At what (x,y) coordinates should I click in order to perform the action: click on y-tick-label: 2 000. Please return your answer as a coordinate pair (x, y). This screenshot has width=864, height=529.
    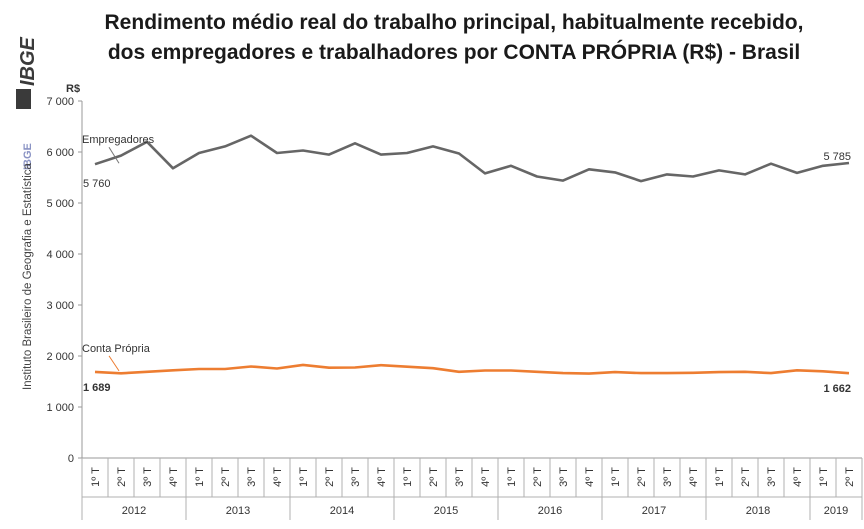
    Looking at the image, I should click on (60, 357).